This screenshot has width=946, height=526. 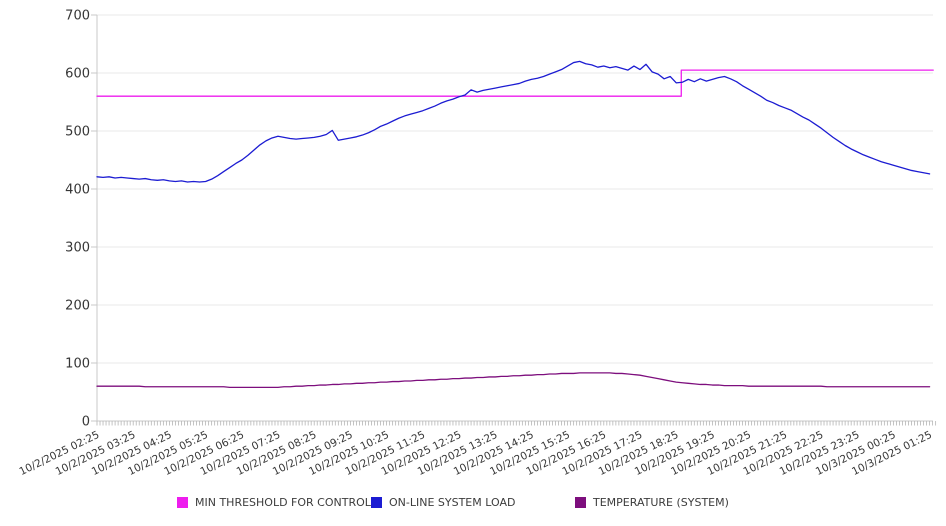 I want to click on x-minor-ticks, so click(x=516, y=423).